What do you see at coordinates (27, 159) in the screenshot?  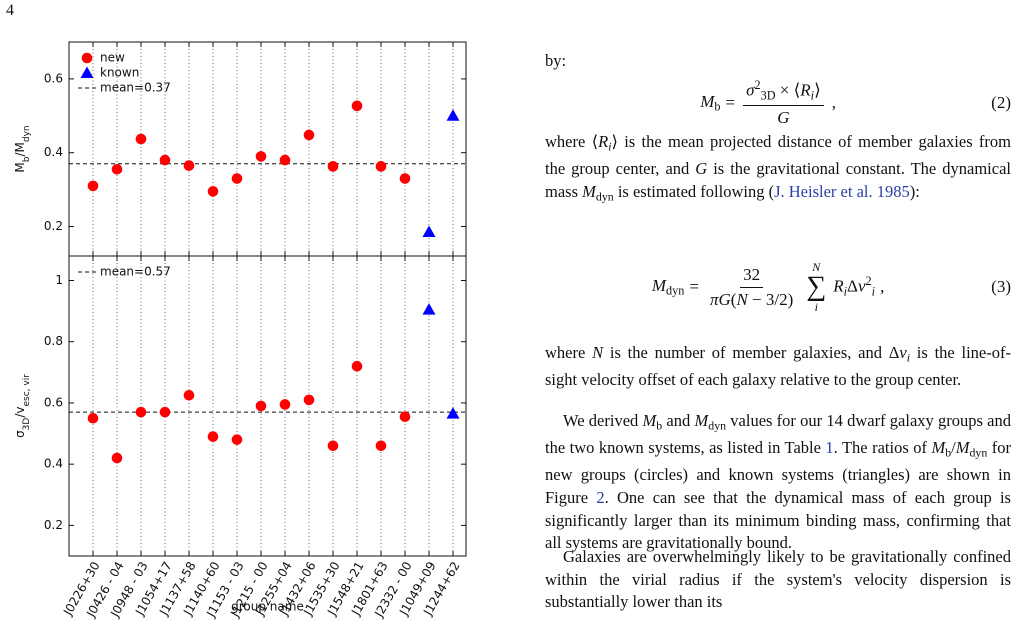 I see `y-axis-label-part: b` at bounding box center [27, 159].